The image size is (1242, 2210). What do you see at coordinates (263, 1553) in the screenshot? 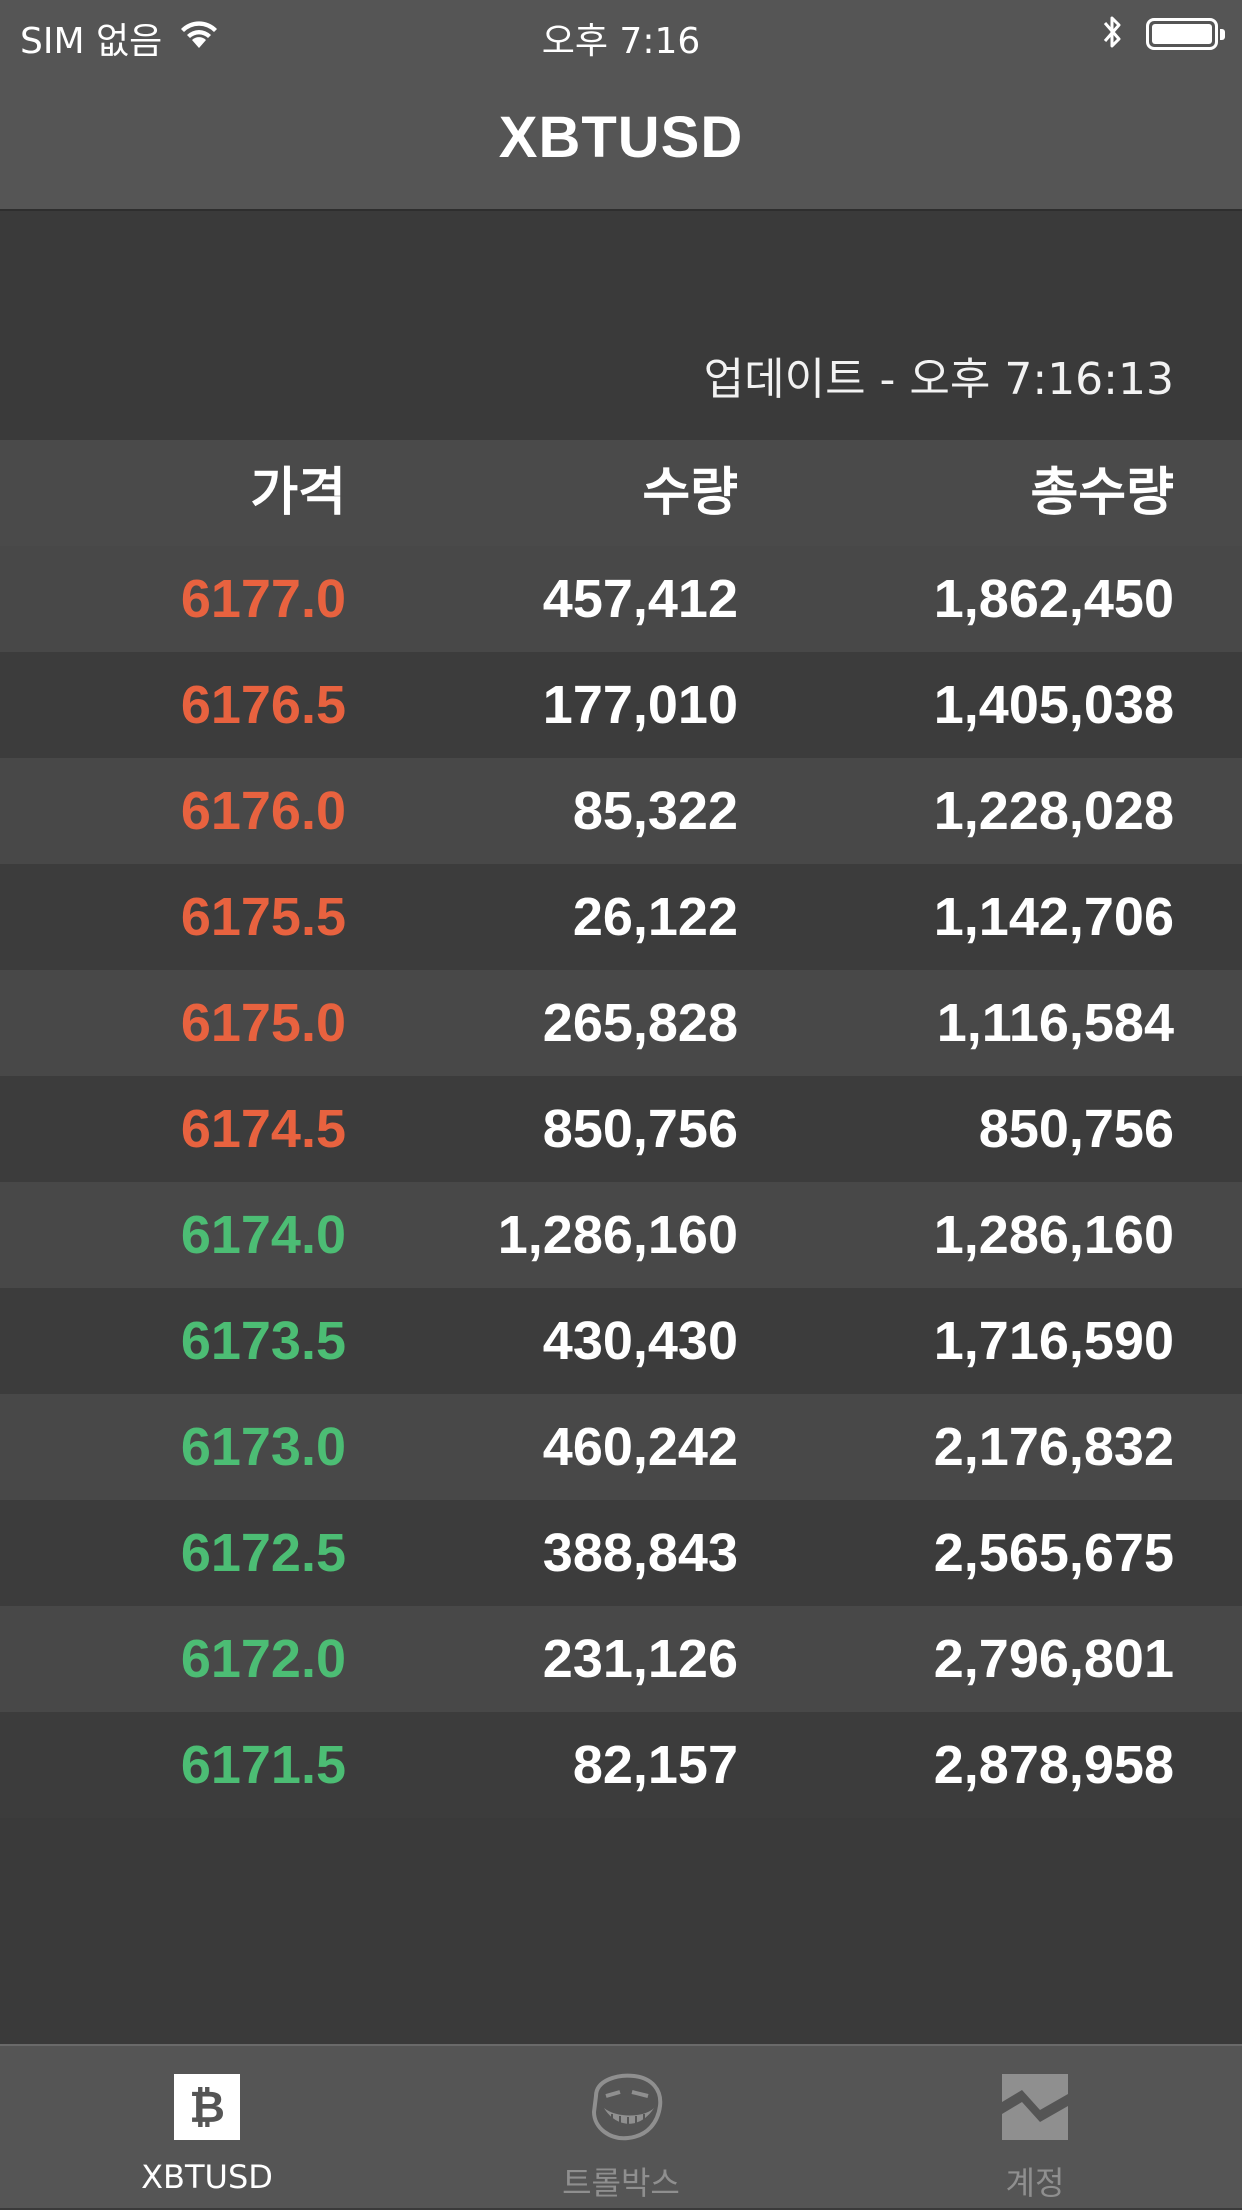
I see `price-cell: 6172.5` at bounding box center [263, 1553].